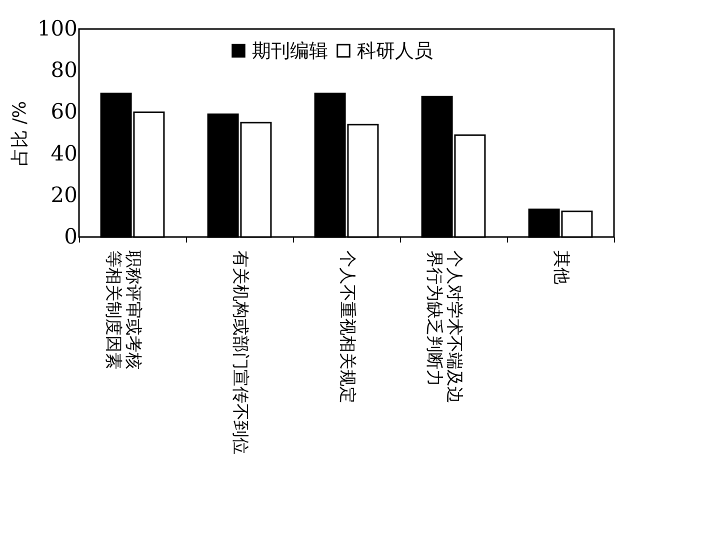 This screenshot has width=704, height=540. Describe the element at coordinates (290, 51) in the screenshot. I see `legend-label: 期刊编辑` at that location.